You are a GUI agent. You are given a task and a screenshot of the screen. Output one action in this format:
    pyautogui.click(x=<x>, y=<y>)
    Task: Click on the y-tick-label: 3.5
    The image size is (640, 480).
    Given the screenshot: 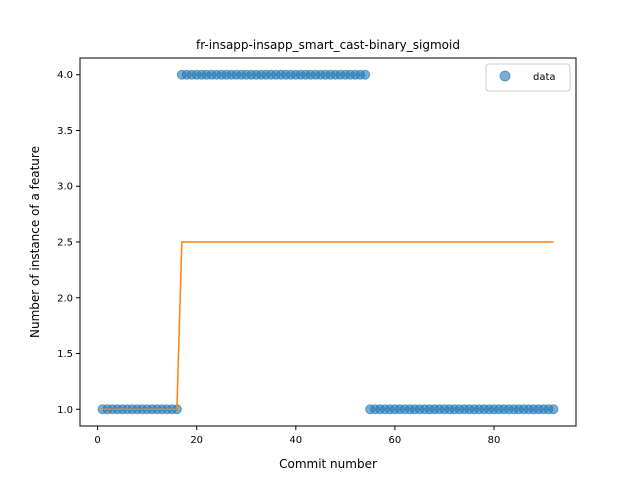 What is the action you would take?
    pyautogui.click(x=65, y=131)
    